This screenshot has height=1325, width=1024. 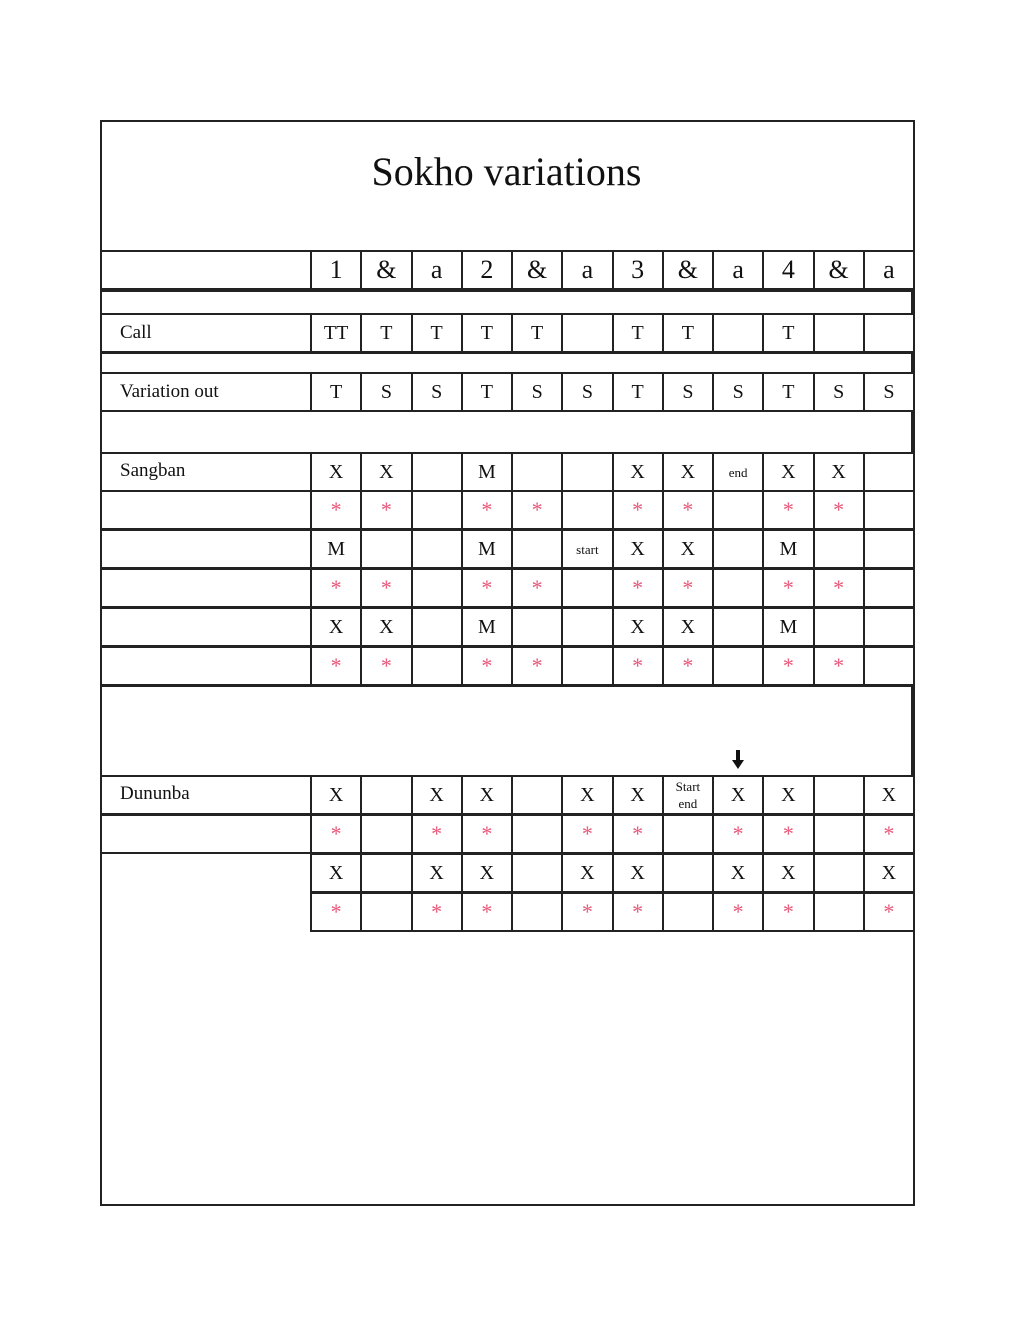 I want to click on cell-text: Start end, so click(x=688, y=795).